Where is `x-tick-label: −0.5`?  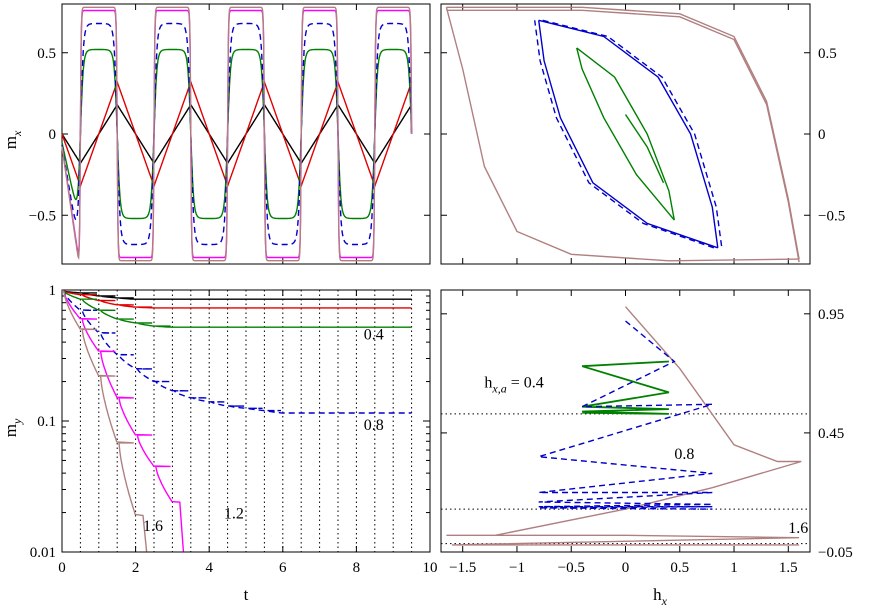 x-tick-label: −0.5 is located at coordinates (571, 568).